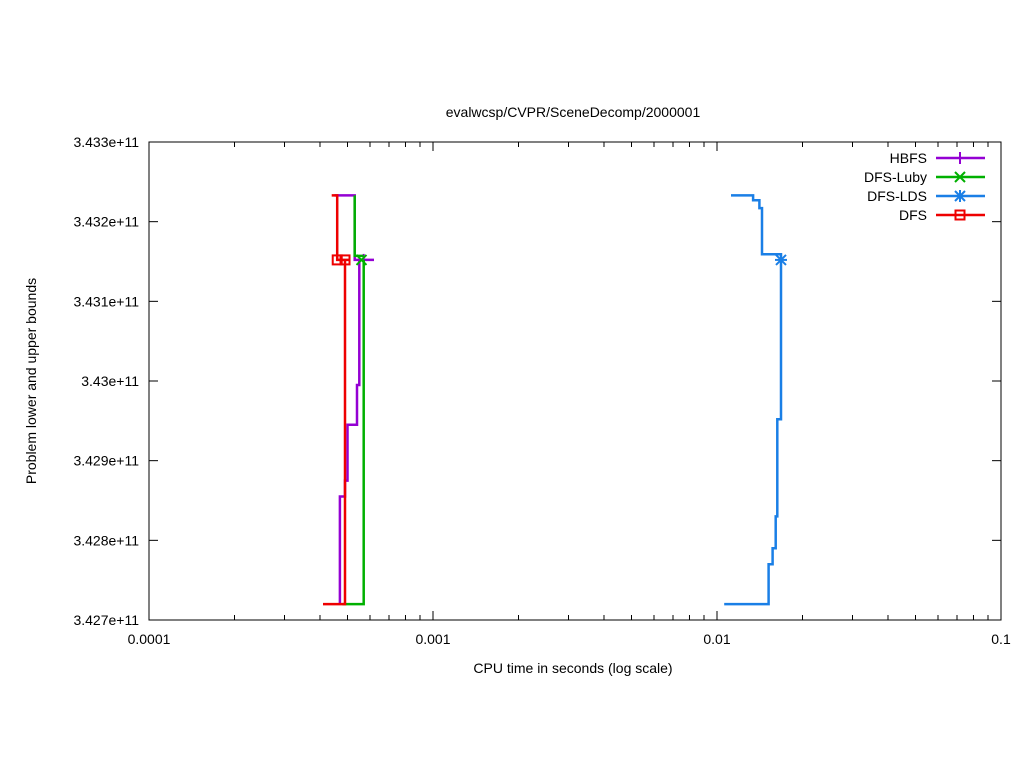 The width and height of the screenshot is (1024, 768). What do you see at coordinates (913, 215) in the screenshot?
I see `legend-label: DFS` at bounding box center [913, 215].